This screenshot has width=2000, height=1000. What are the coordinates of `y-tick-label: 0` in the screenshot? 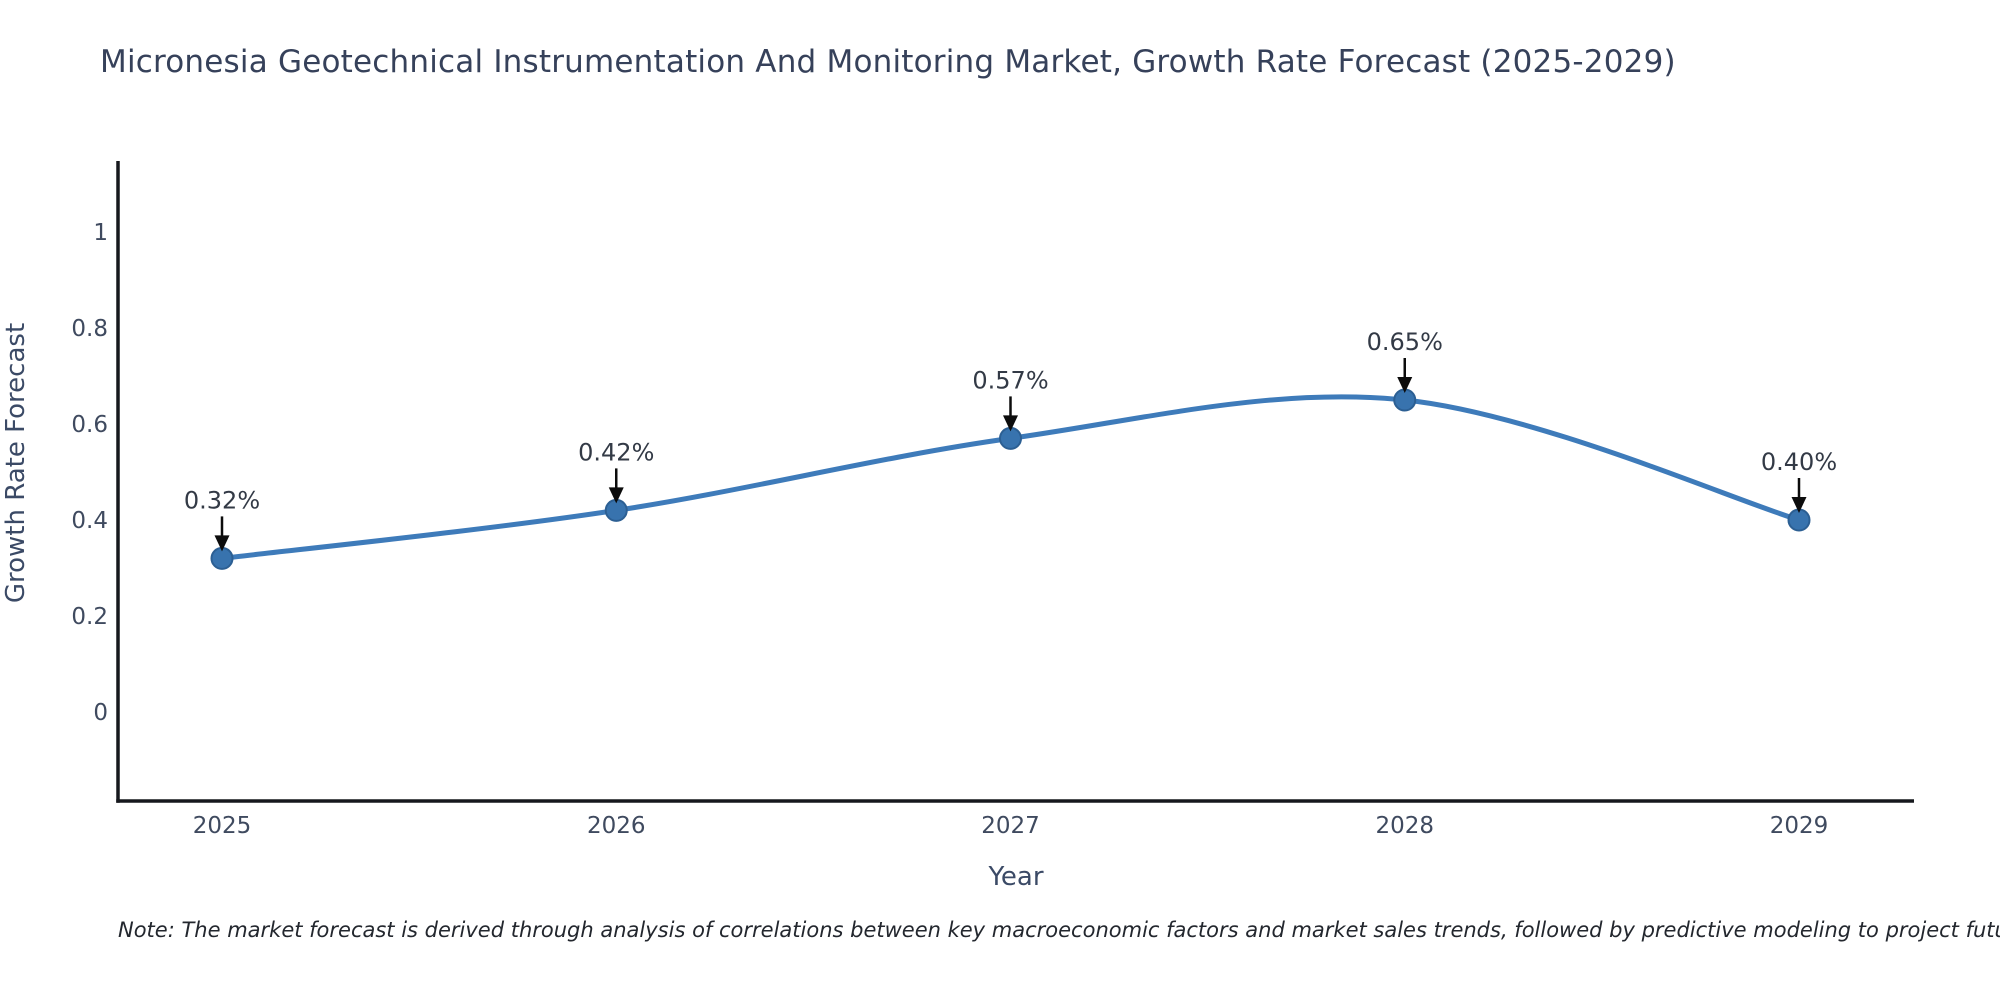 It's located at (100, 713).